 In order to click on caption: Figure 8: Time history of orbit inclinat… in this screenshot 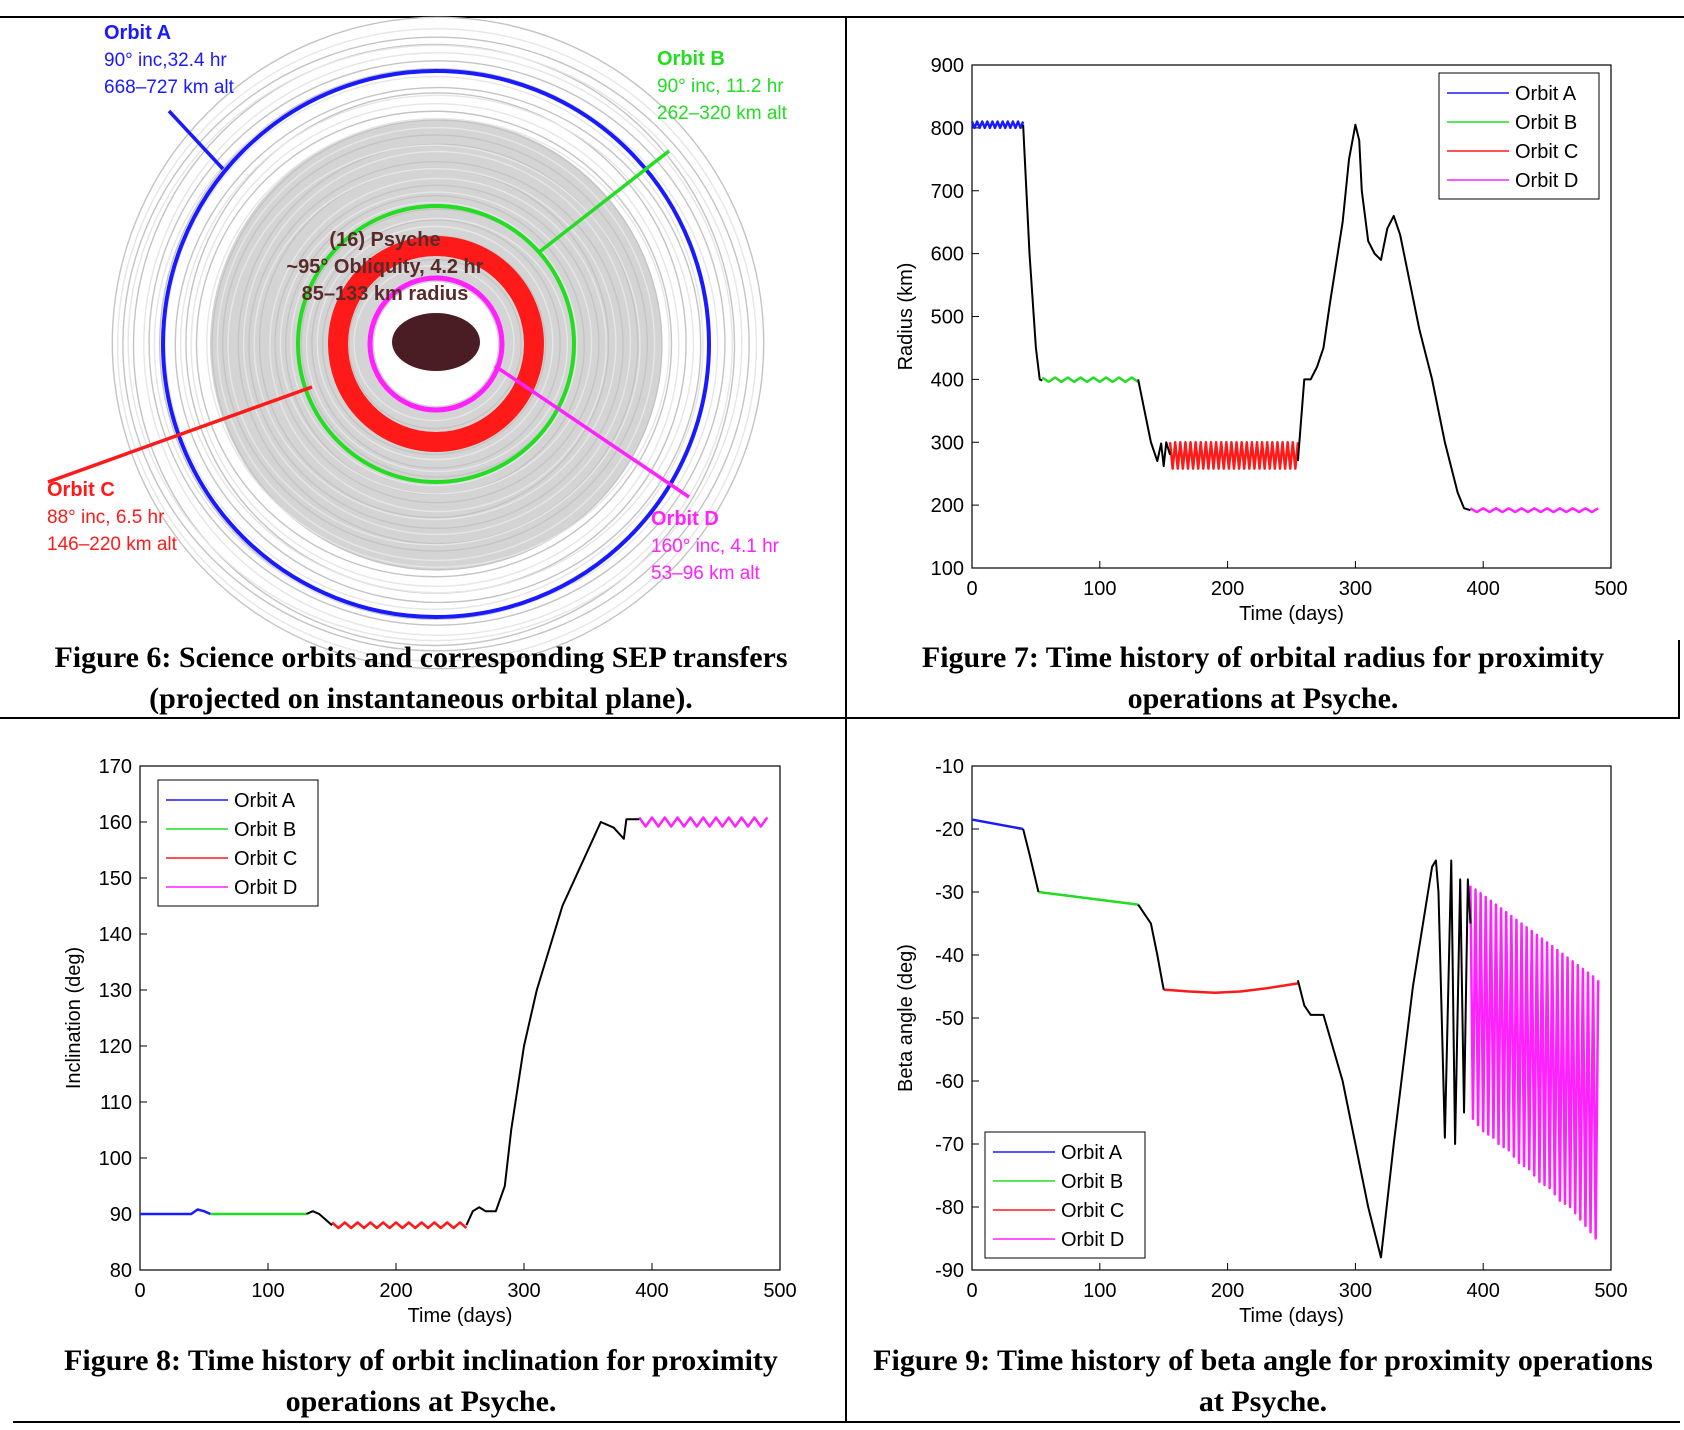, I will do `click(421, 1381)`.